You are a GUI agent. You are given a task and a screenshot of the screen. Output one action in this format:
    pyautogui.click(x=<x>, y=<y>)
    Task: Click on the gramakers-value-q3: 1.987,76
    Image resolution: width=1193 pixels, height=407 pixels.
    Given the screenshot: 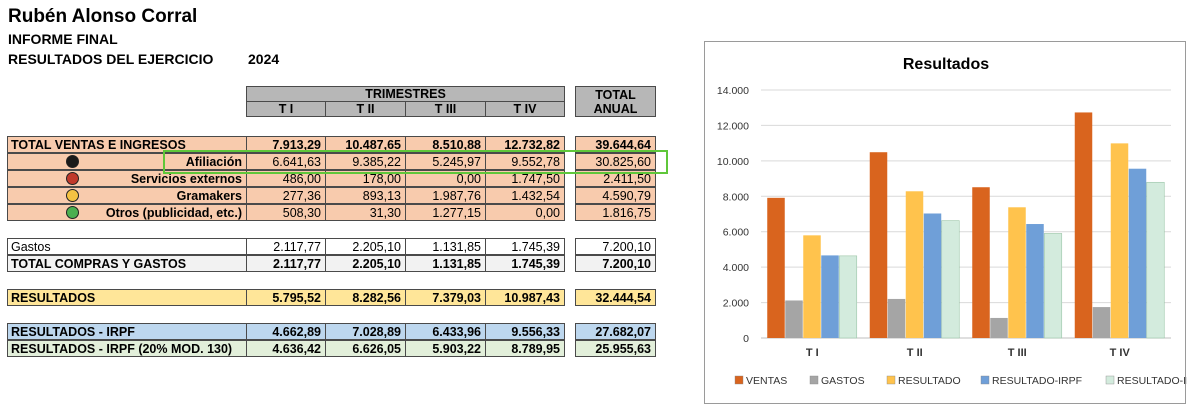 What is the action you would take?
    pyautogui.click(x=445, y=195)
    